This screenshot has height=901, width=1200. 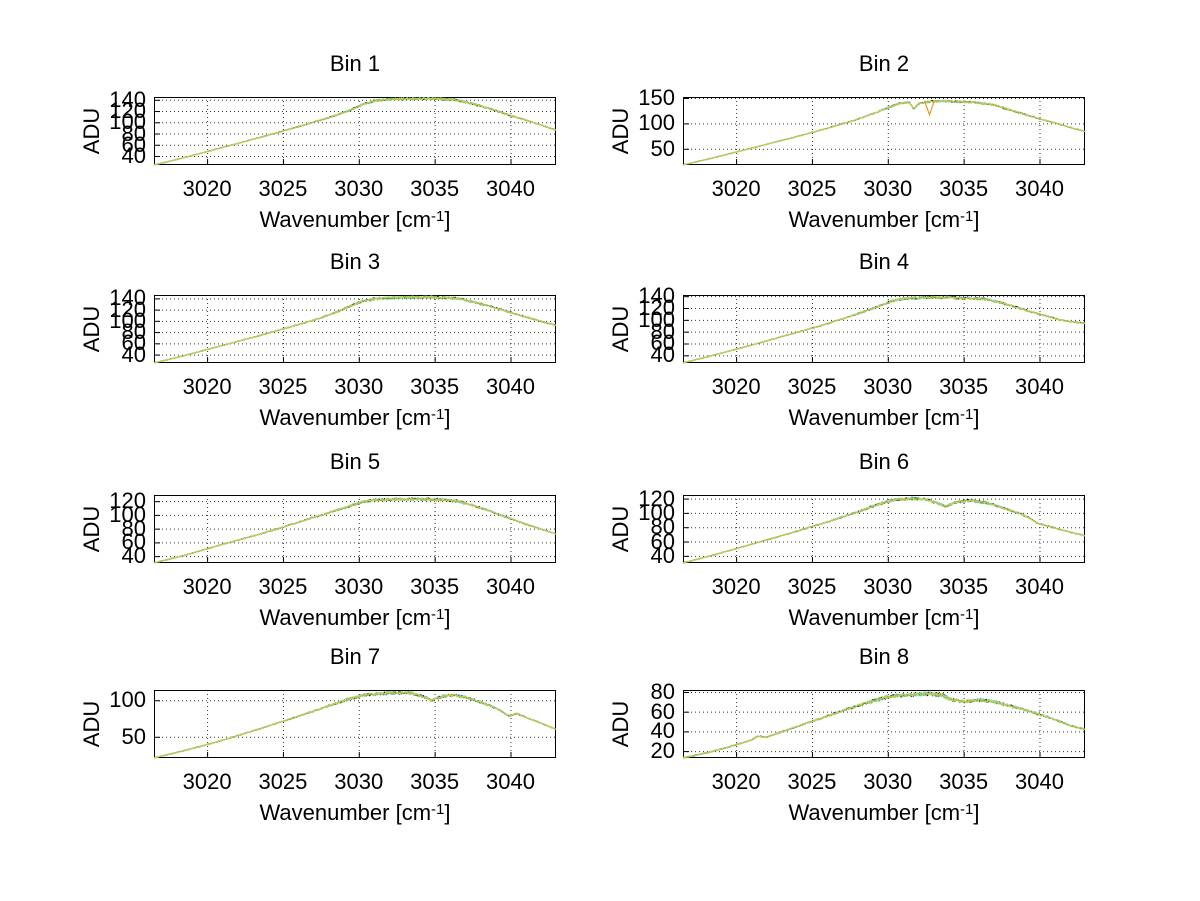 What do you see at coordinates (884, 461) in the screenshot?
I see `subplot-title: Bin 6` at bounding box center [884, 461].